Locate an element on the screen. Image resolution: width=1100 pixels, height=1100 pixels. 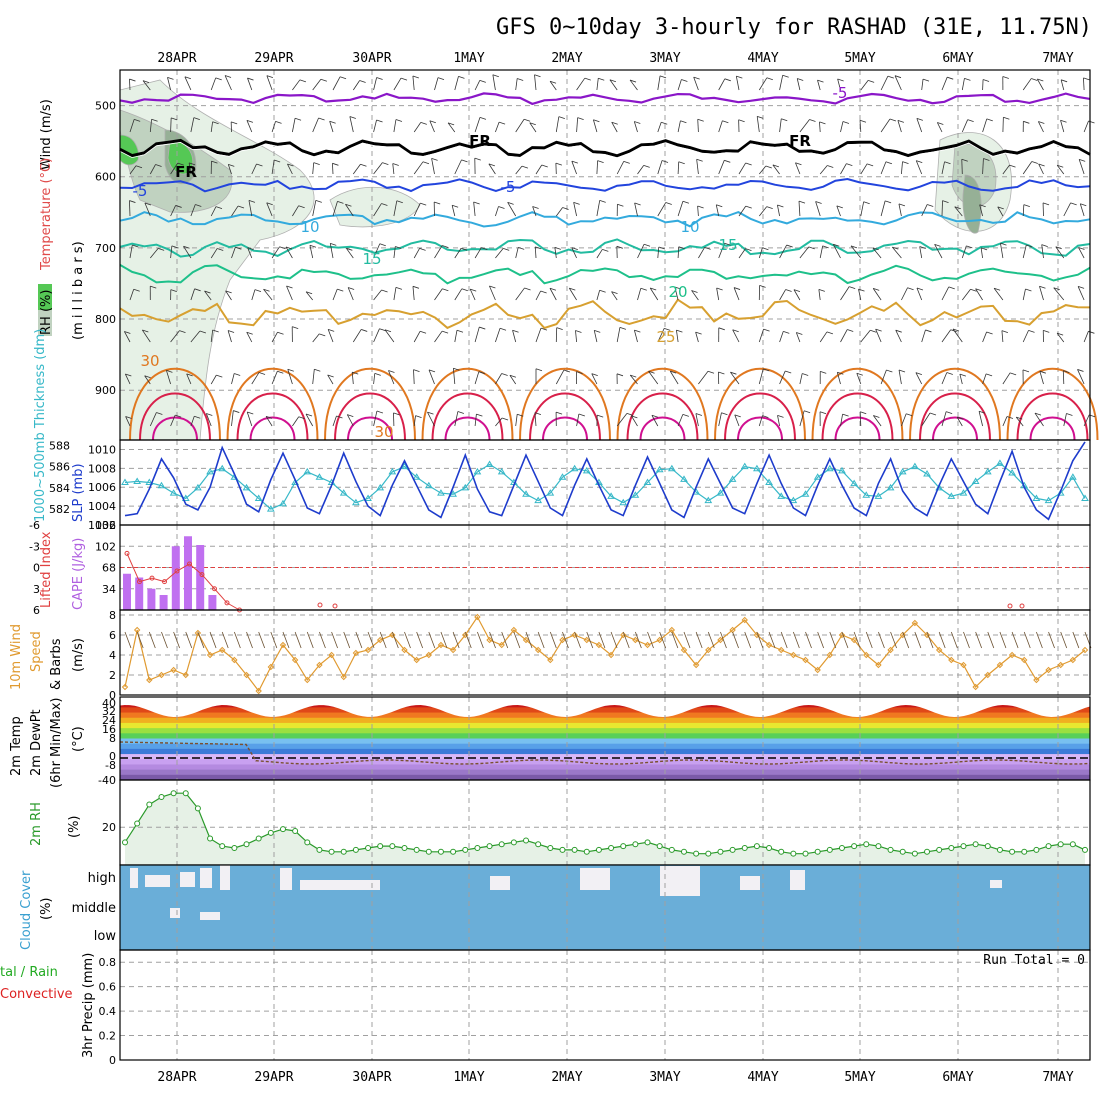
cape-tick-label: 102 is located at coordinates (105, 546).